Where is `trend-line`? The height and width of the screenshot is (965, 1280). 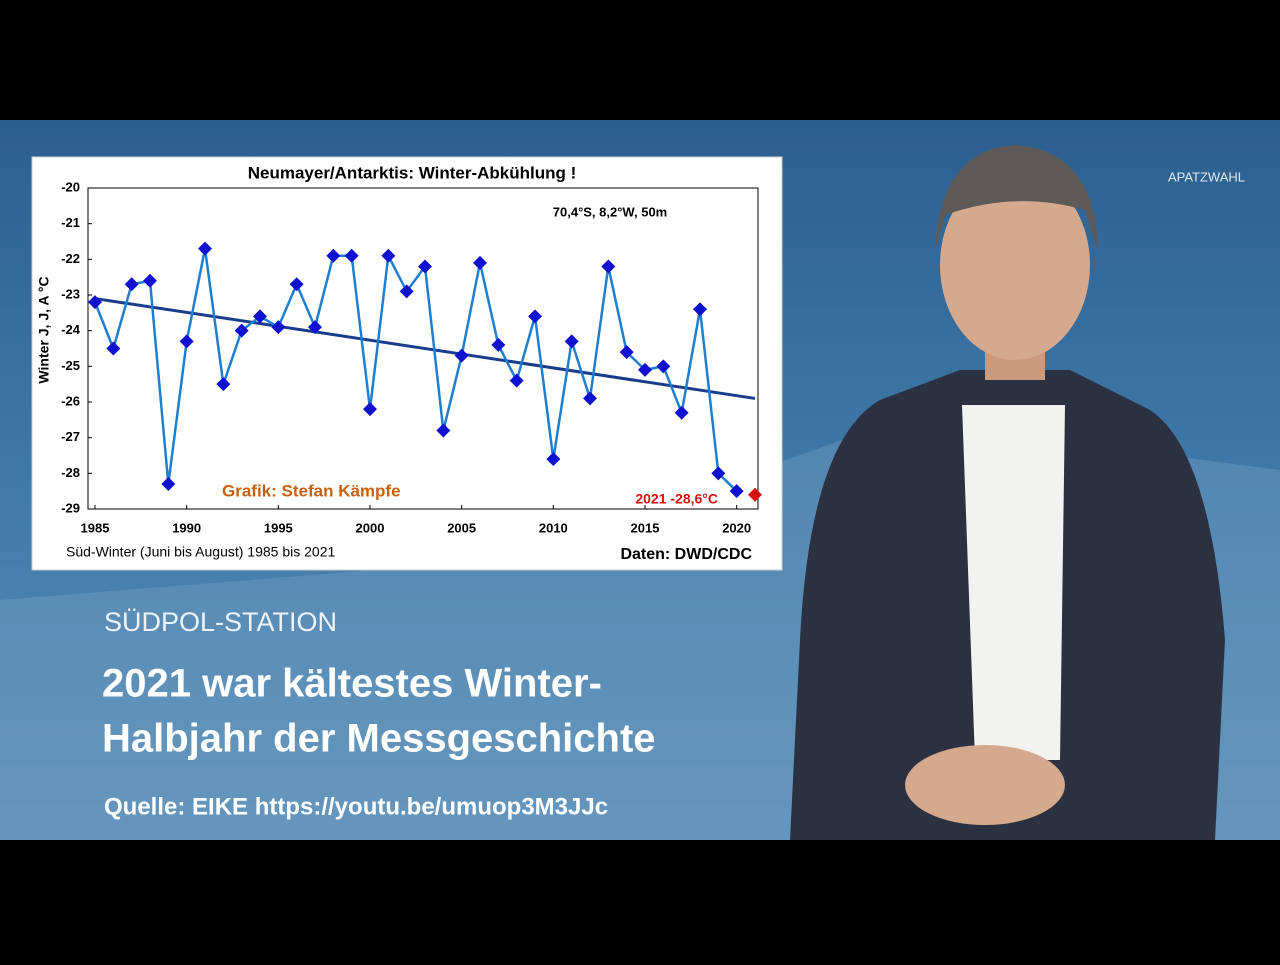
trend-line is located at coordinates (425, 348).